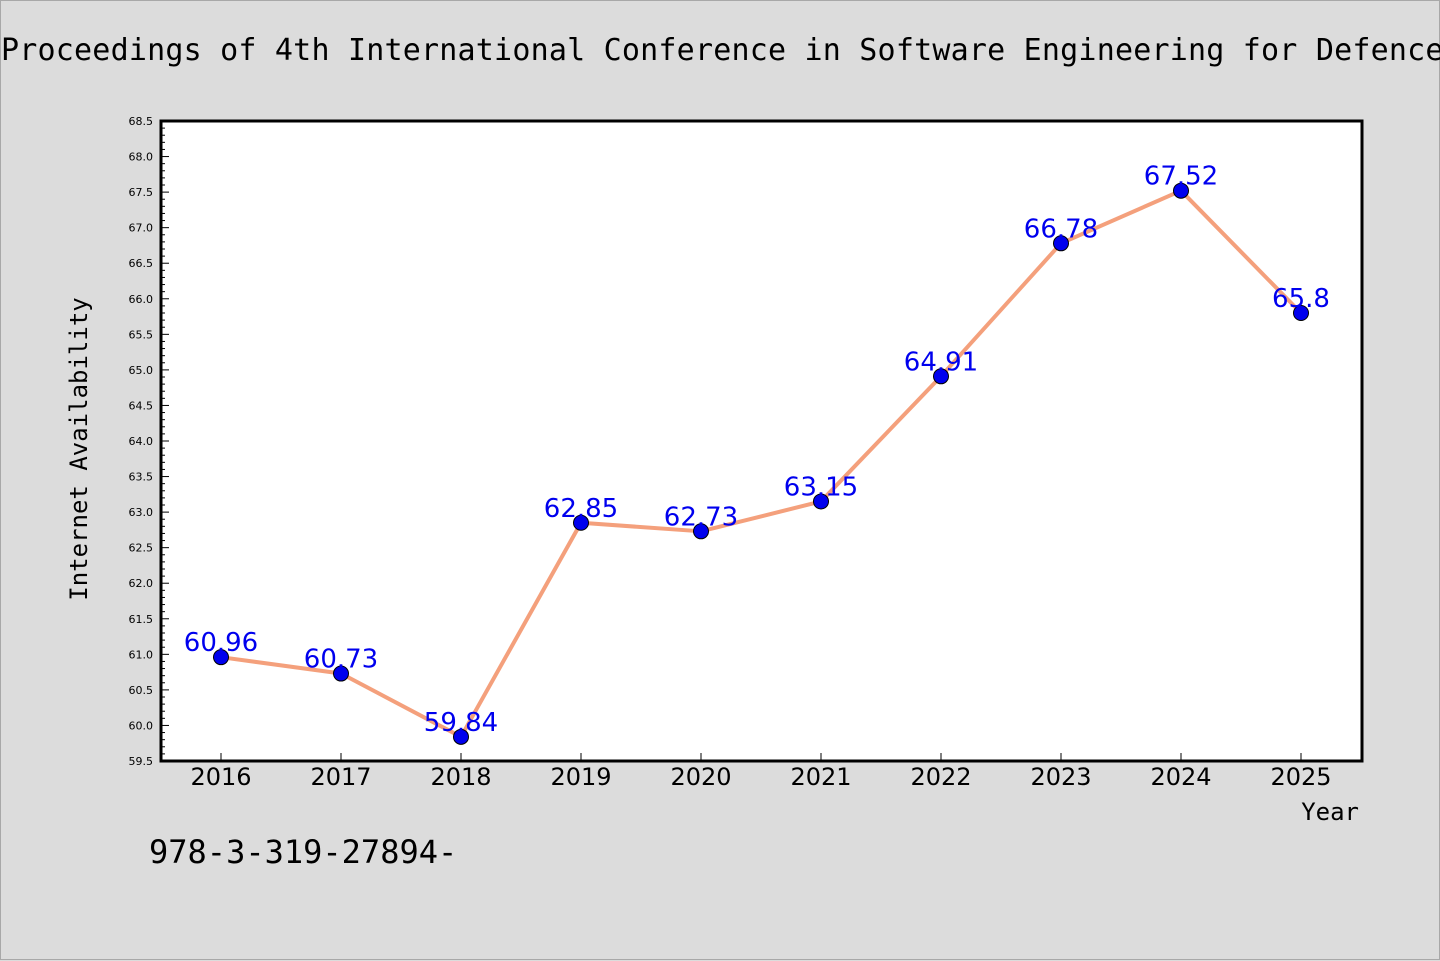 The height and width of the screenshot is (961, 1440). What do you see at coordinates (1061, 229) in the screenshot?
I see `data-label: 66.78` at bounding box center [1061, 229].